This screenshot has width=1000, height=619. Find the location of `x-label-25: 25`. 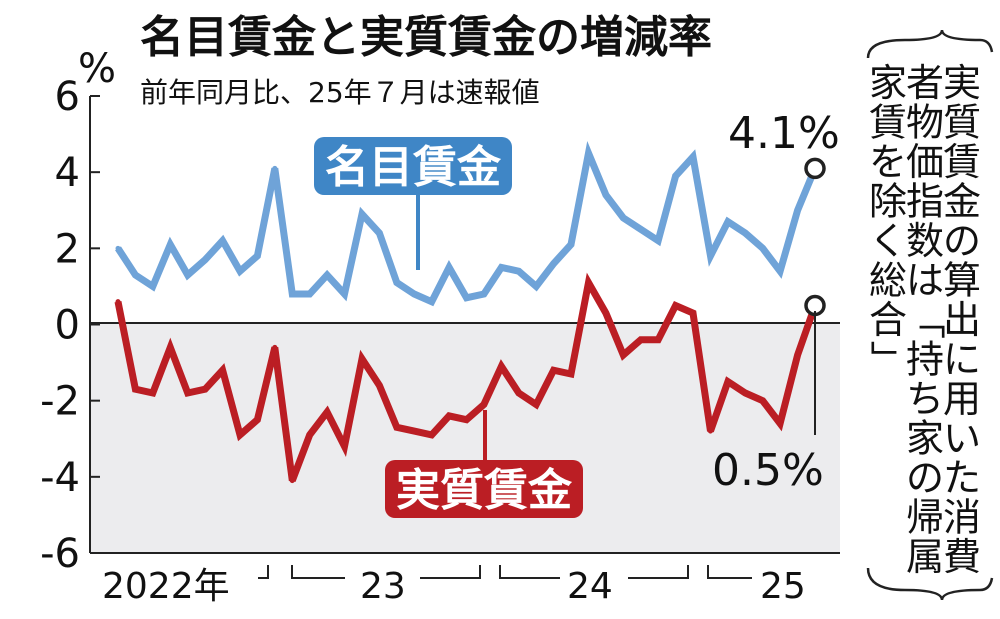

x-label-25: 25 is located at coordinates (783, 586).